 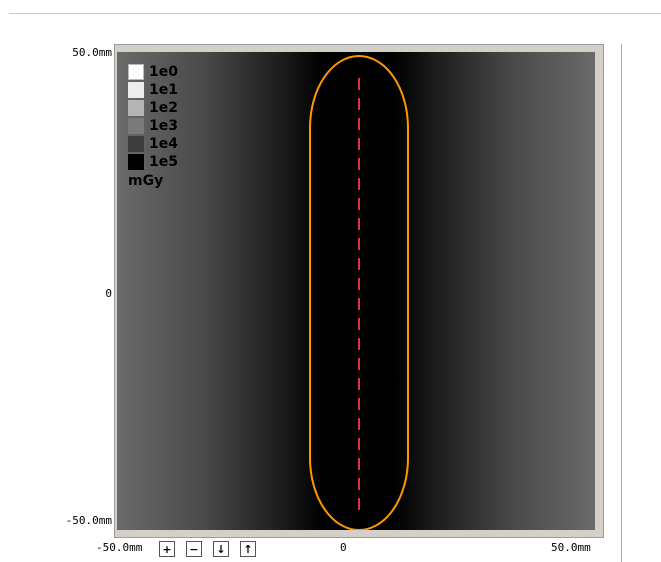 I want to click on dose-legend: 1e0 1e1 1e2 1e3 1e4 1e5 mGy, so click(x=153, y=126).